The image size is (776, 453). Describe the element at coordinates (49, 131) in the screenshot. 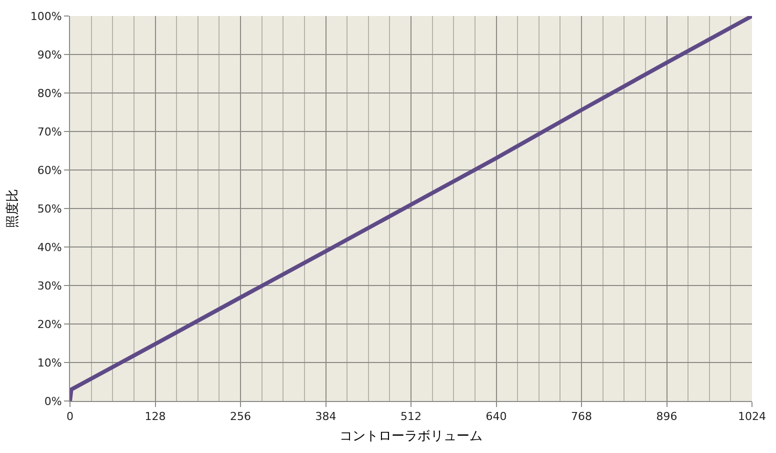

I see `y-tick-label: 70%` at that location.